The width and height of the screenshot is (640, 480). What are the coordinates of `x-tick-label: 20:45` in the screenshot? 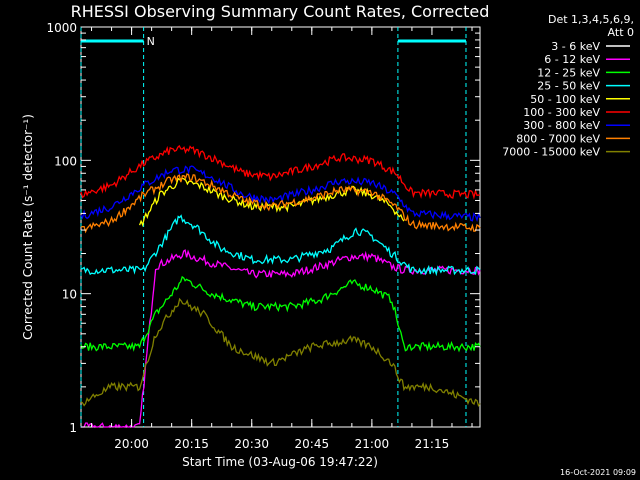 It's located at (312, 444).